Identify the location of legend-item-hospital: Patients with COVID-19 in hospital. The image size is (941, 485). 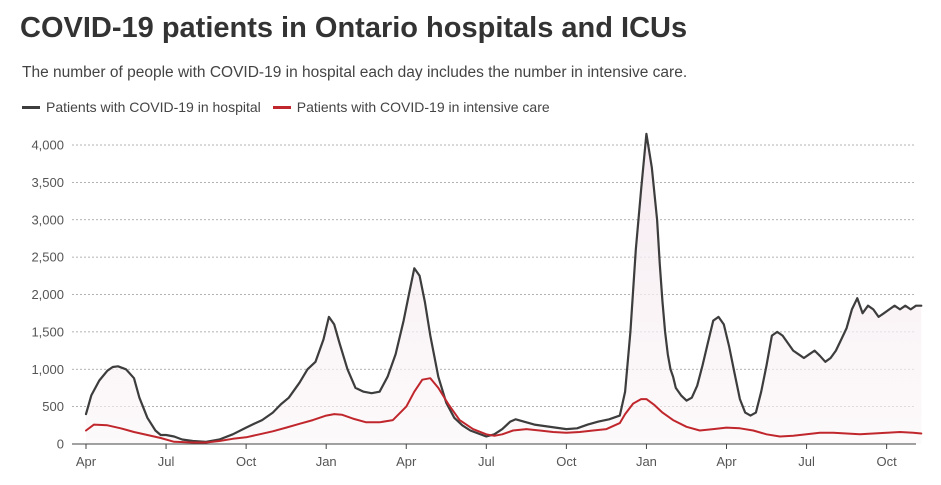
(141, 107).